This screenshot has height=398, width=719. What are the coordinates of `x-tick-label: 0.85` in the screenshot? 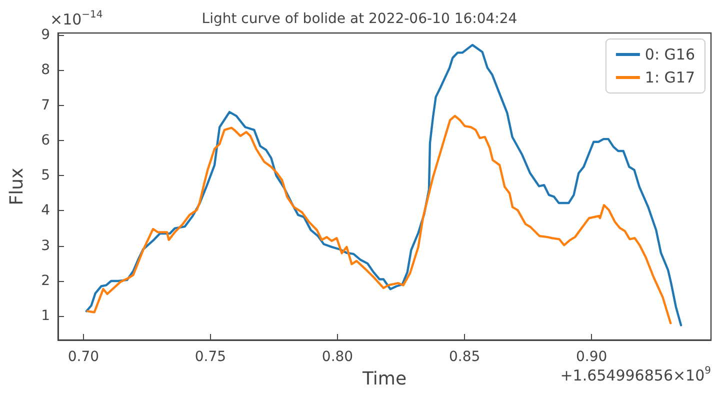 It's located at (464, 357).